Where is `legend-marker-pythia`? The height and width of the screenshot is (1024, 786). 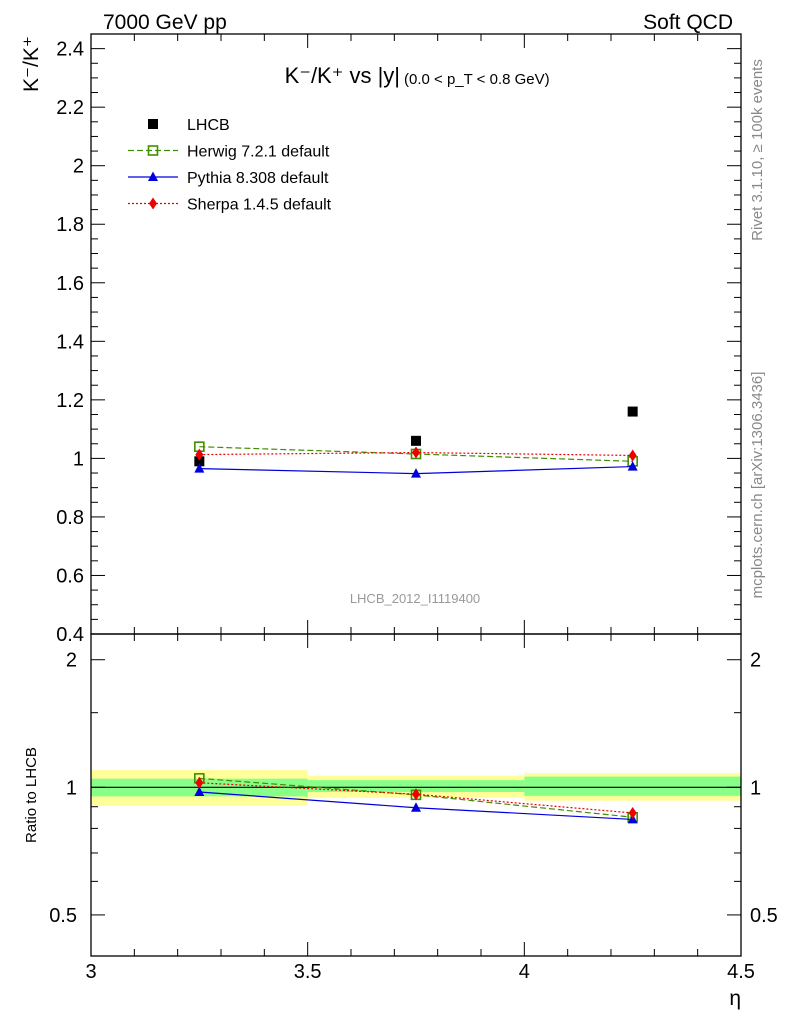 legend-marker-pythia is located at coordinates (153, 176).